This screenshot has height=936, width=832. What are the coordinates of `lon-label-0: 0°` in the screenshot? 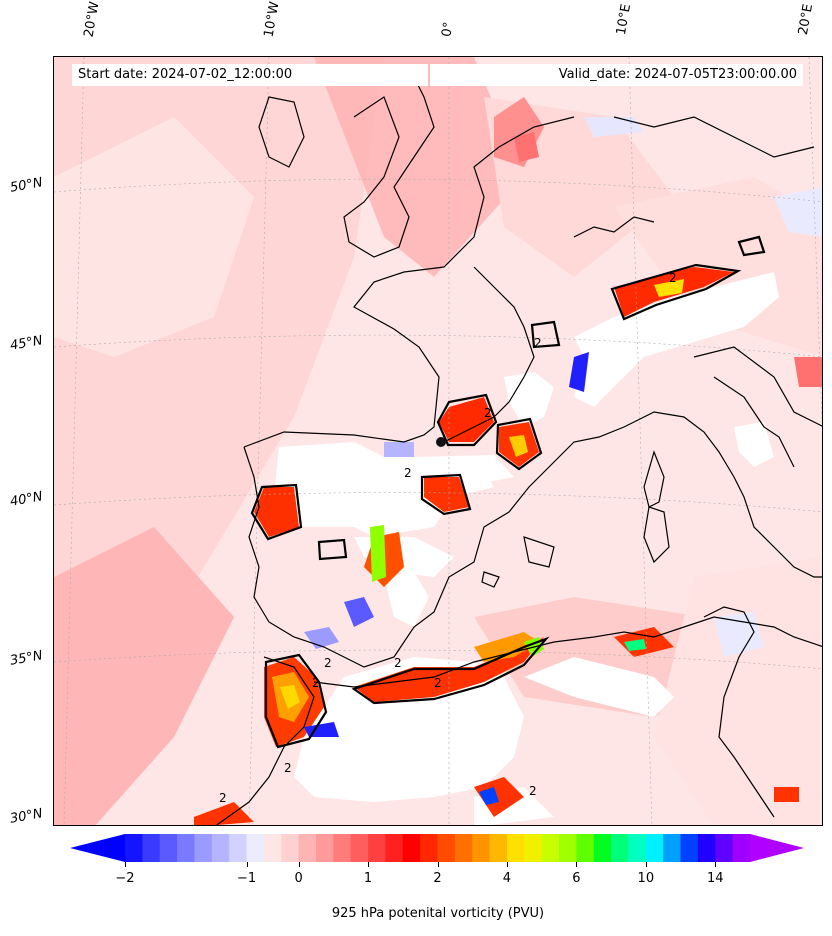 It's located at (448, 29).